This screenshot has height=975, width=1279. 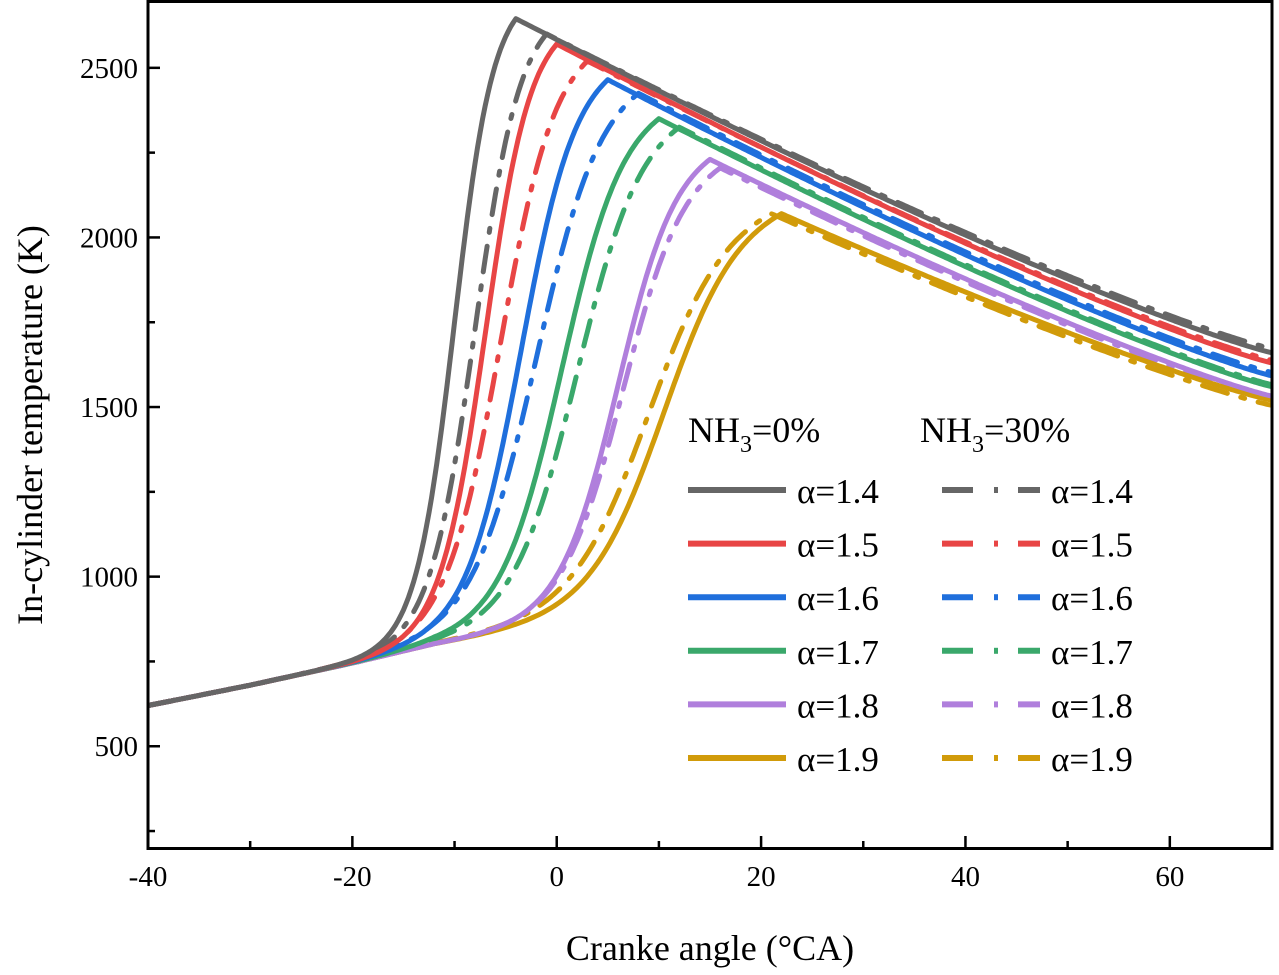 I want to click on y-axis: 500 1000 1500 2000 2500, so click(x=120, y=443).